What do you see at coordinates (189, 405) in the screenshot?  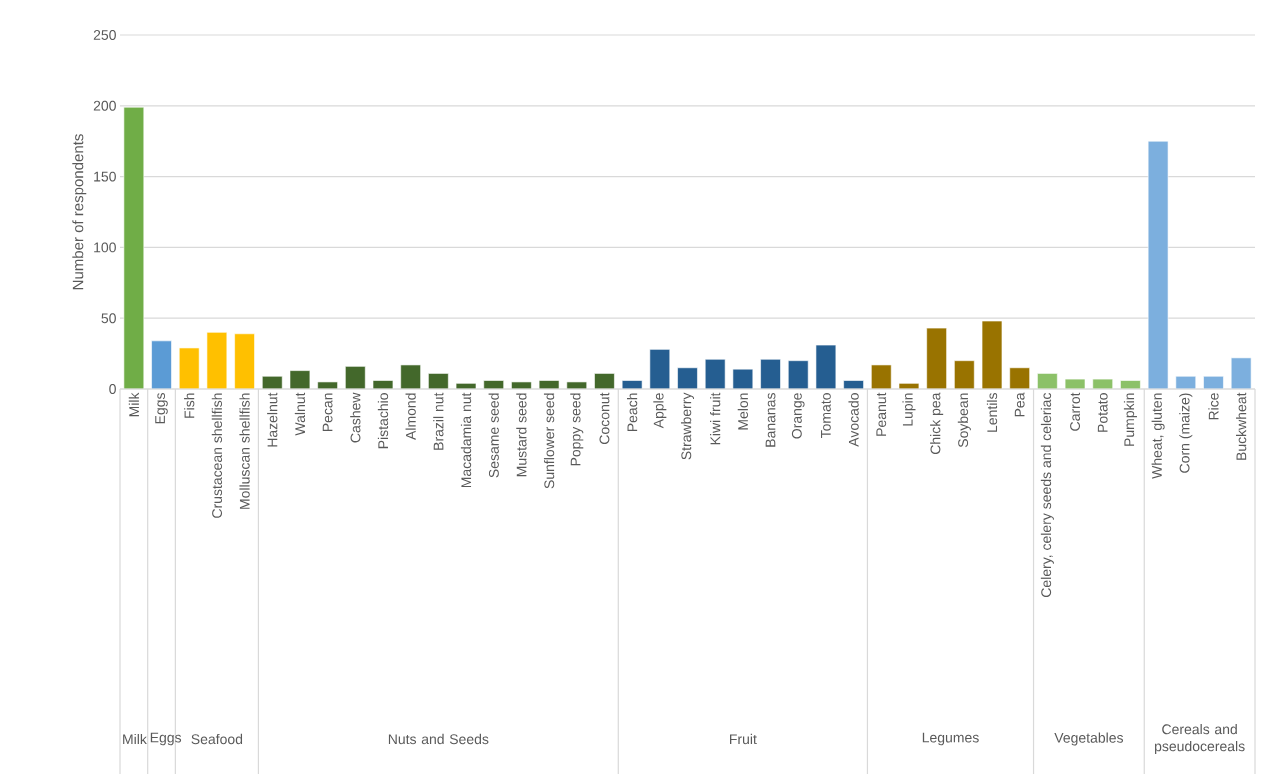 I see `x-tick-label: Fish` at bounding box center [189, 405].